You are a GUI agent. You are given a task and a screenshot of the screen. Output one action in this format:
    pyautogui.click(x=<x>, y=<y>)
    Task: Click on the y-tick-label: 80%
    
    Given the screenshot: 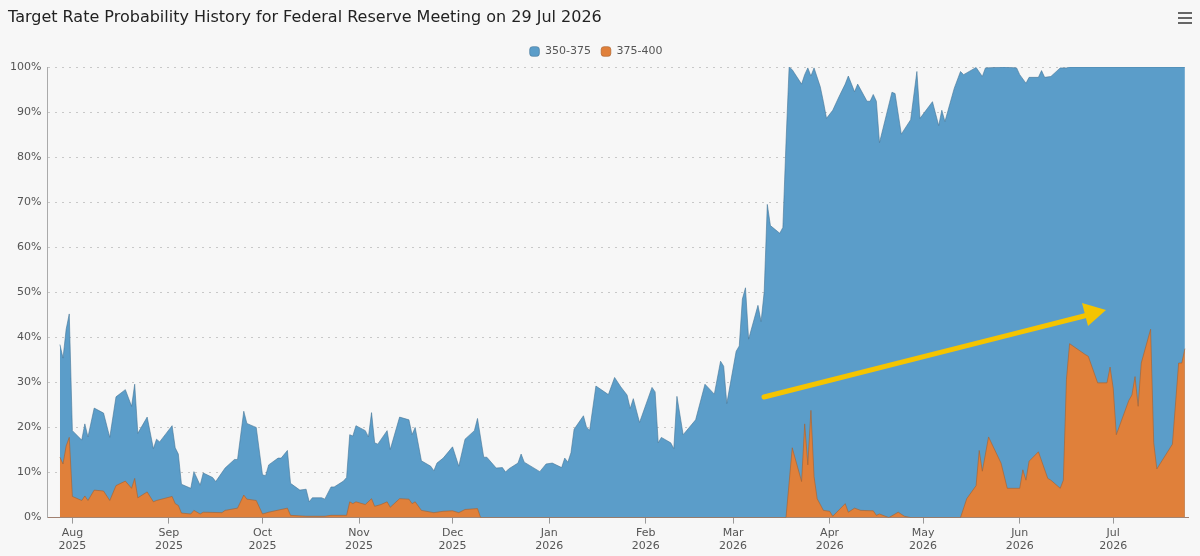 What is the action you would take?
    pyautogui.click(x=29, y=156)
    